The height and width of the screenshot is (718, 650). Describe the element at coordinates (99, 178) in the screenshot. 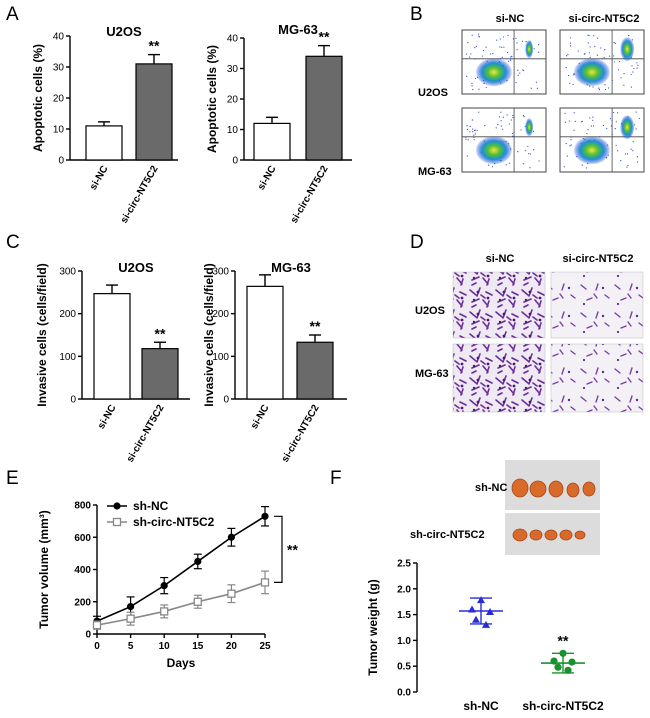

I see `x-tick-label: si-NC` at that location.